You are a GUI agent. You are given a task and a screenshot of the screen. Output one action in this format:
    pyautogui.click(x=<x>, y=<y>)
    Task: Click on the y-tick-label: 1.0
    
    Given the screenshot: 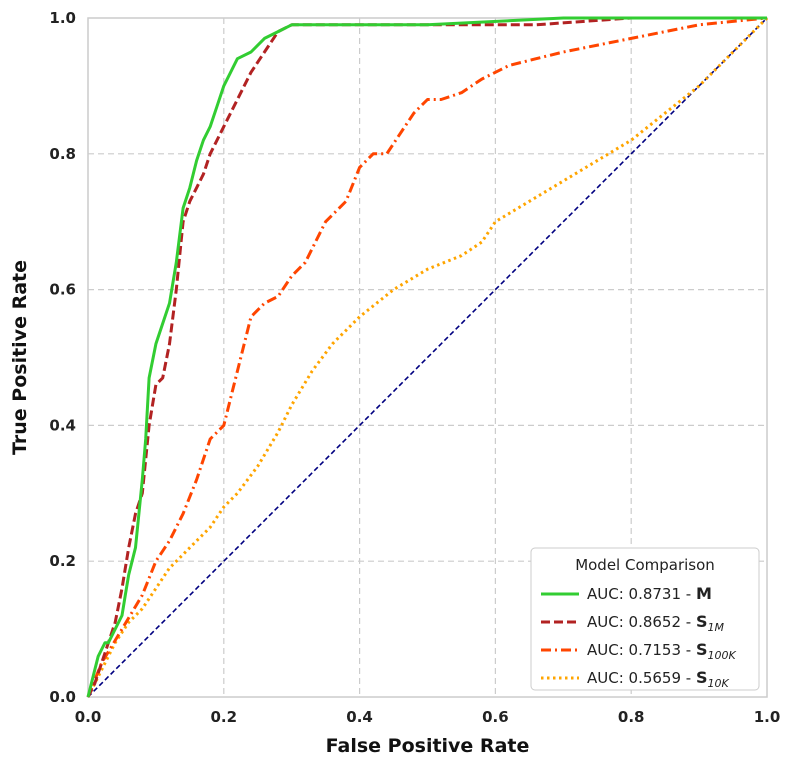 What is the action you would take?
    pyautogui.click(x=62, y=18)
    